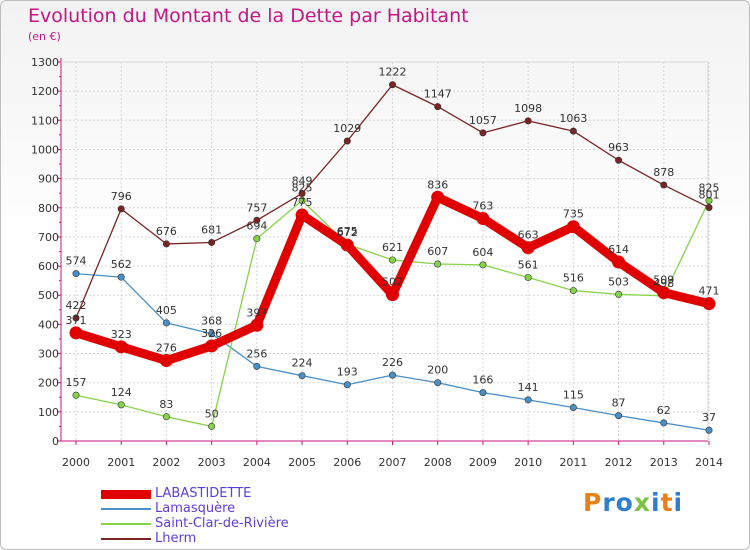  I want to click on legend-label: Saint-Clar-de-Rivière, so click(222, 523).